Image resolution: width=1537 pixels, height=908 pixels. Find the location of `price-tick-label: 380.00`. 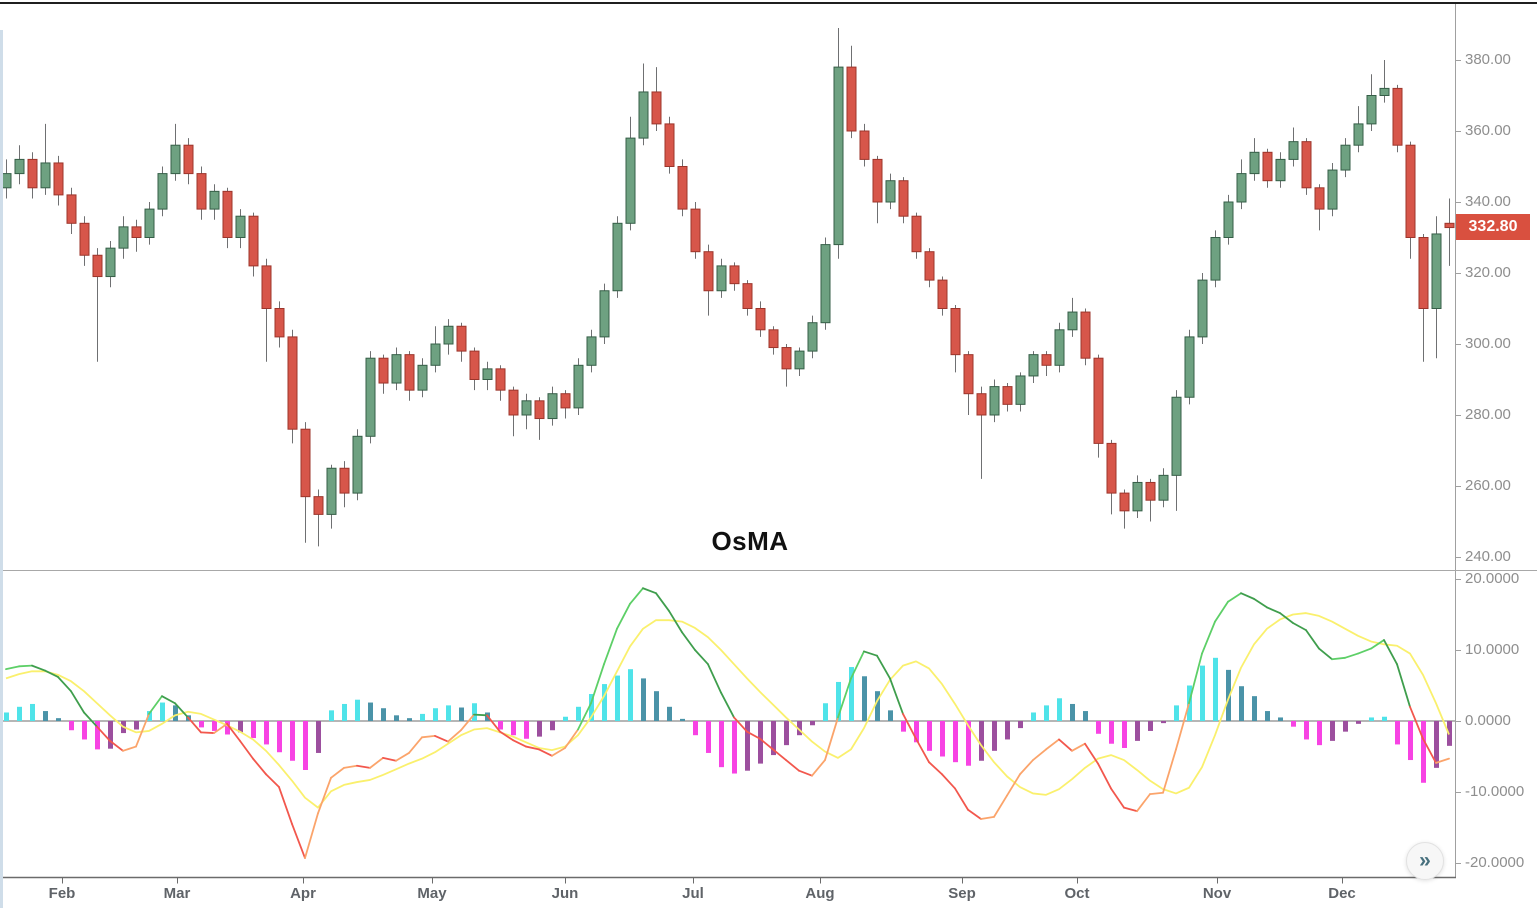

price-tick-label: 380.00 is located at coordinates (1488, 59).